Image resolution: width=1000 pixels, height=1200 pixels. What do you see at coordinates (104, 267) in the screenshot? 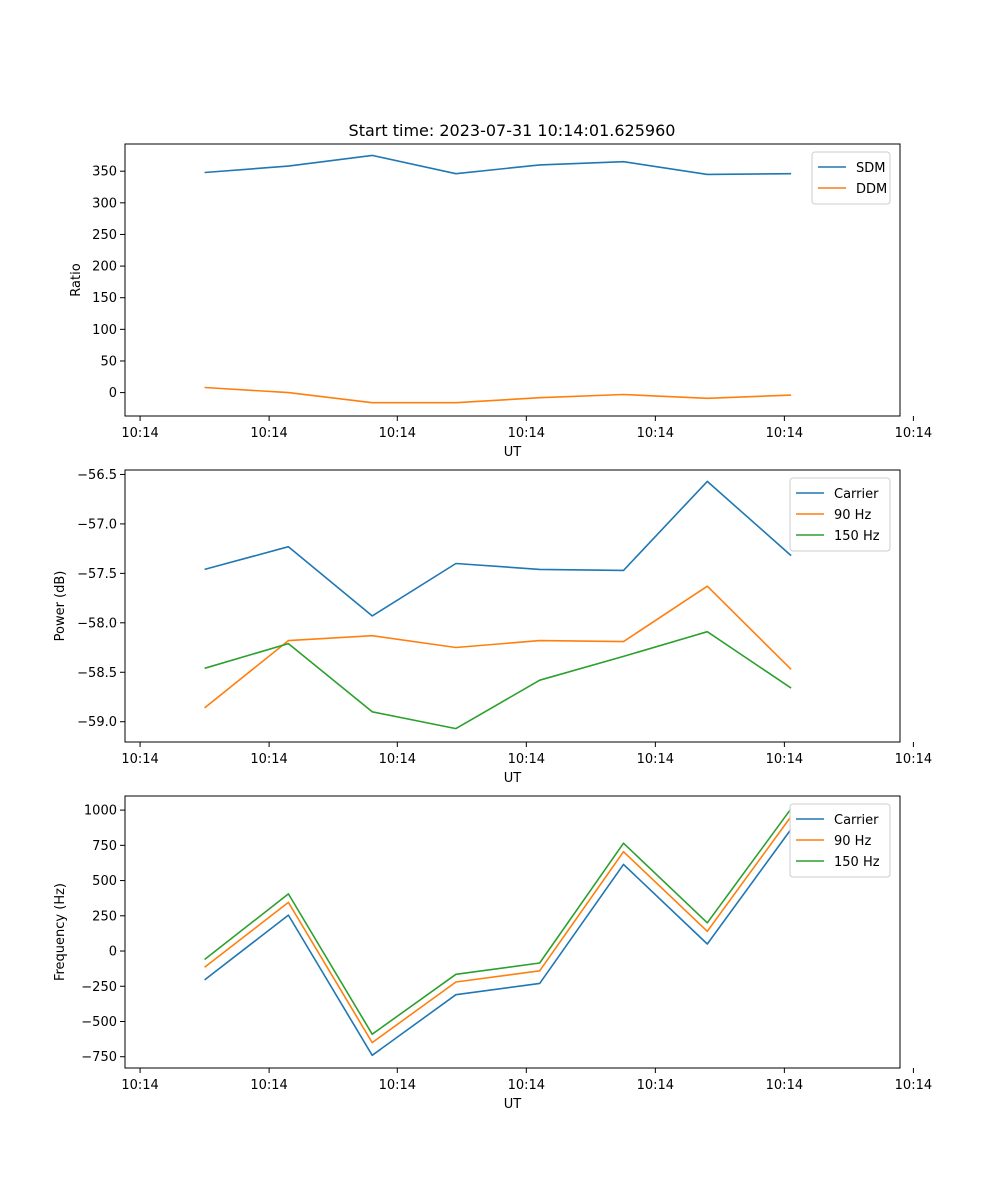
I see `y-tick-label: 200` at bounding box center [104, 267].